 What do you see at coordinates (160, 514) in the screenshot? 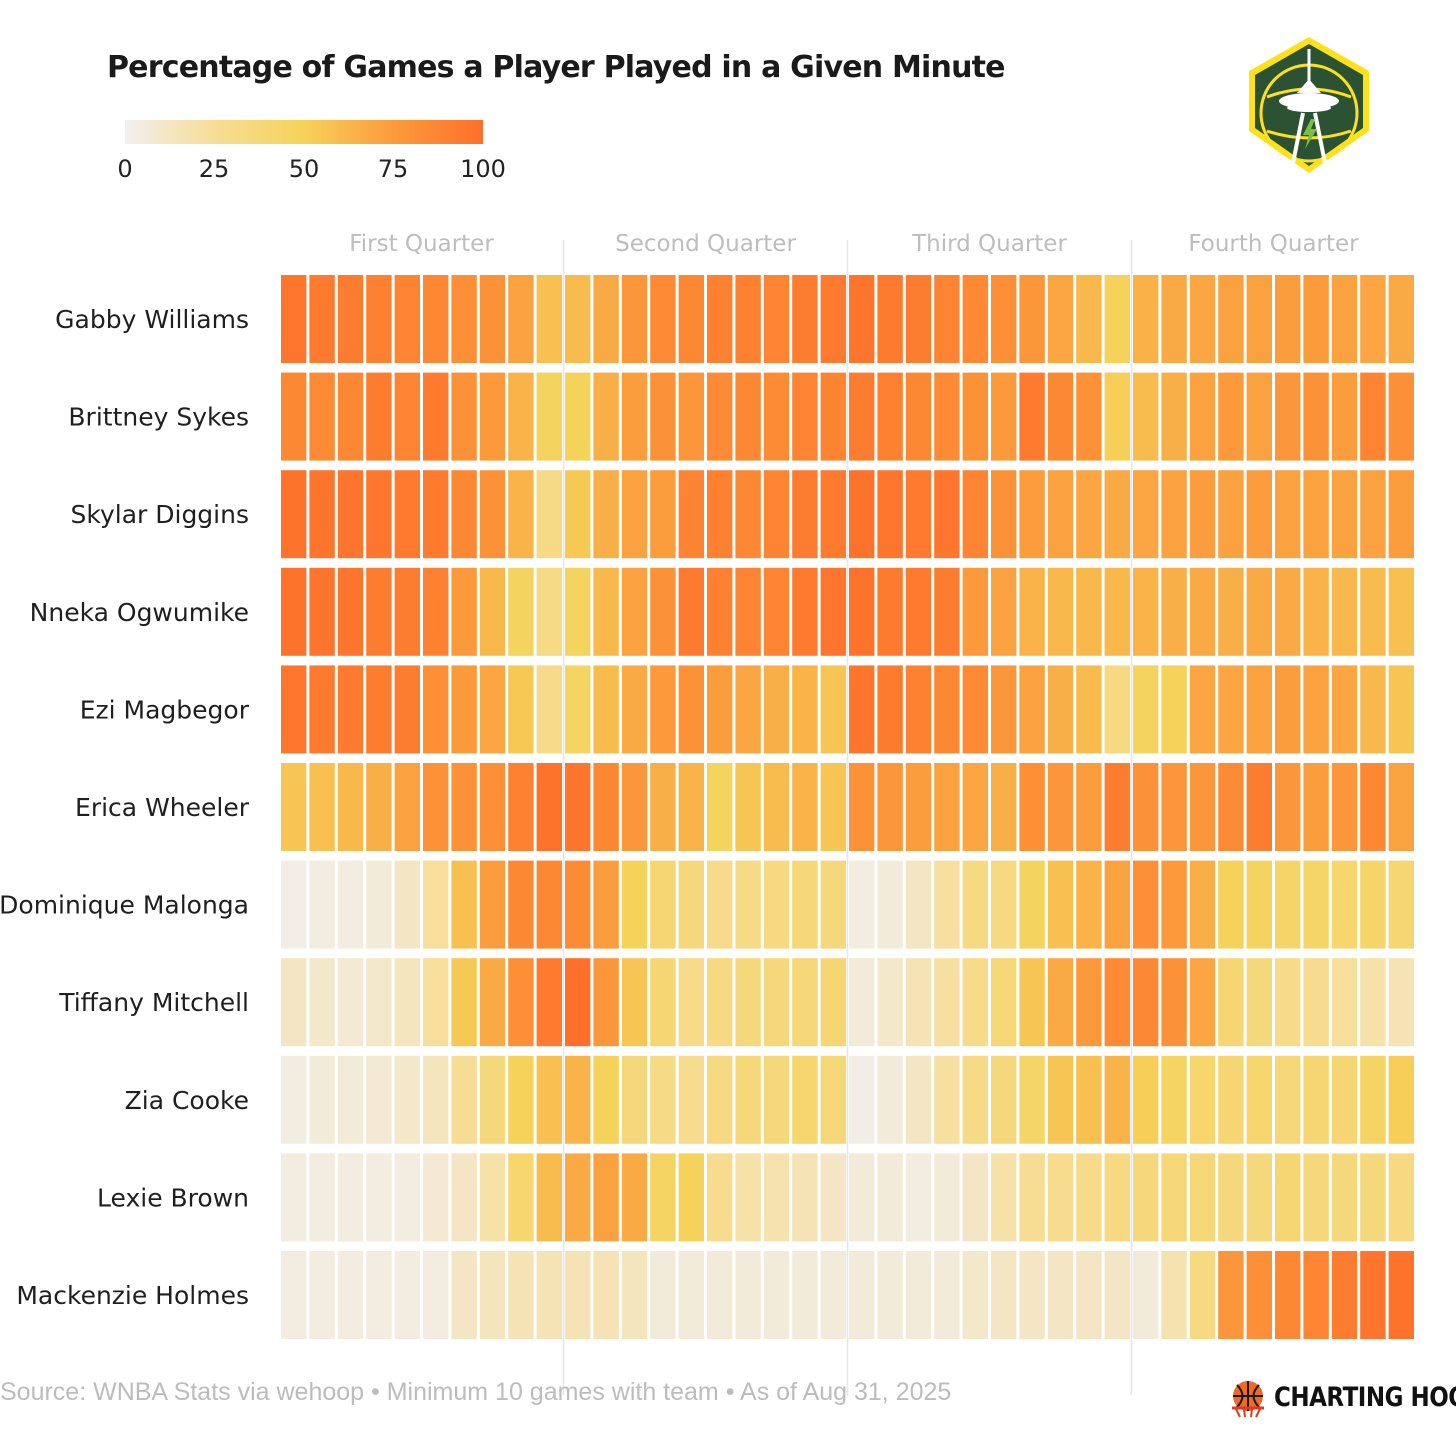
I see `player-label: Skylar Diggins` at bounding box center [160, 514].